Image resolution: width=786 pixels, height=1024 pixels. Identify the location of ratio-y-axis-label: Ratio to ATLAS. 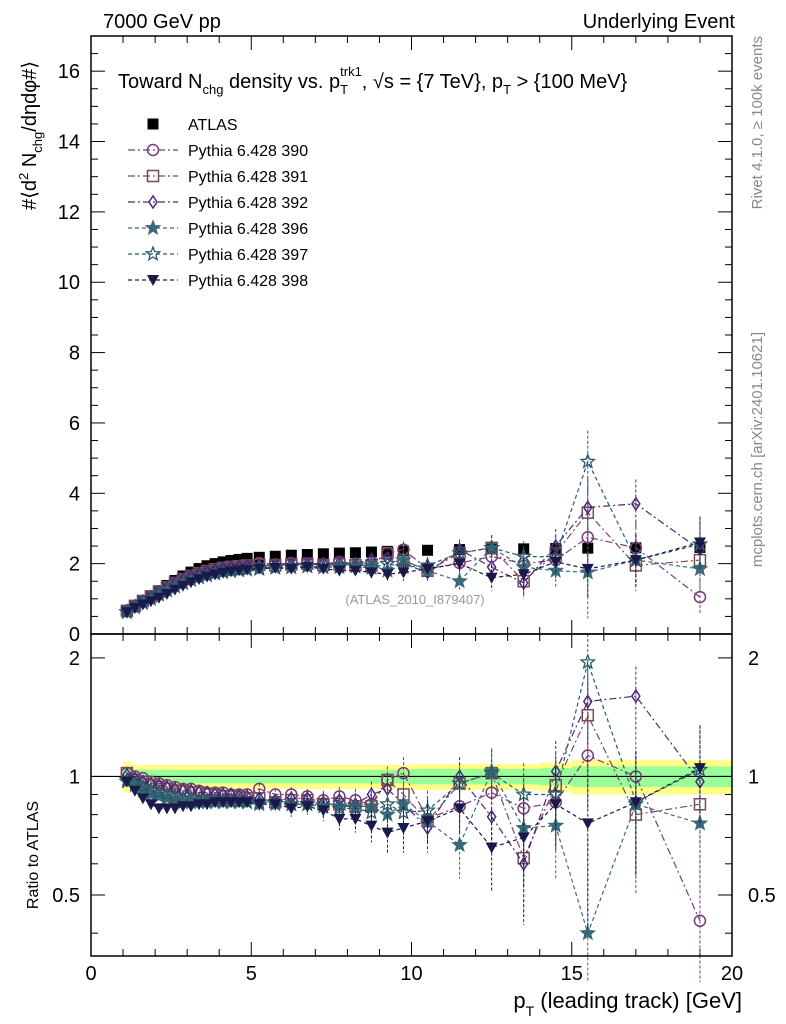
(33, 855).